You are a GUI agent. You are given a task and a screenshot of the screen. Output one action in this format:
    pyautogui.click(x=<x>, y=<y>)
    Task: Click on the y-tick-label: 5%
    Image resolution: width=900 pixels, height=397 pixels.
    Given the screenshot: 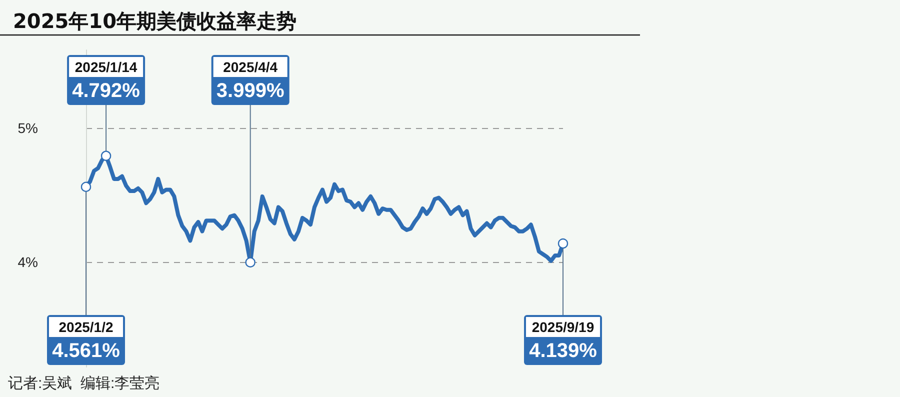 What is the action you would take?
    pyautogui.click(x=28, y=128)
    